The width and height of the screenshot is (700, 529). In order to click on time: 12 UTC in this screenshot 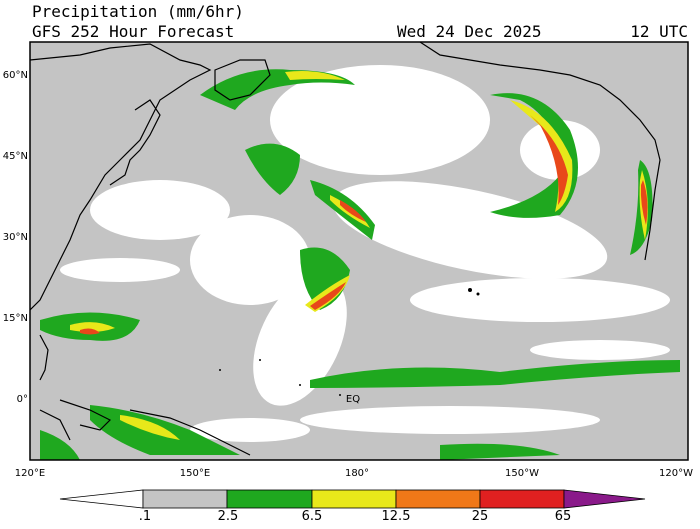, I will do `click(659, 31)`.